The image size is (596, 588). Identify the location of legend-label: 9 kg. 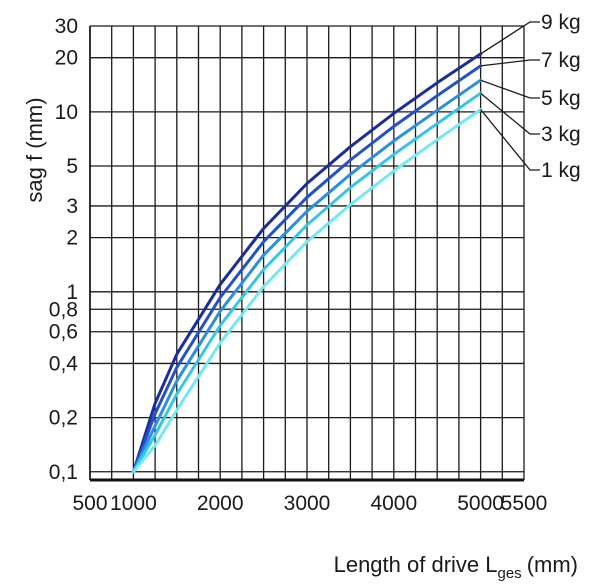
(561, 22).